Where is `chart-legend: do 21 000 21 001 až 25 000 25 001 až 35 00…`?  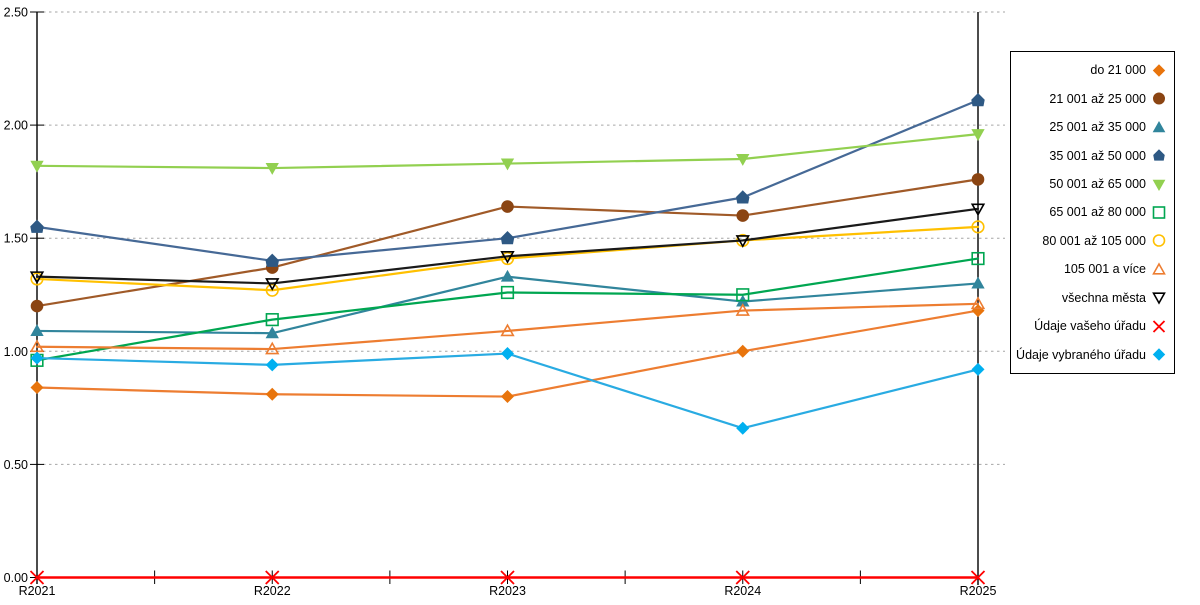
chart-legend: do 21 000 21 001 až 25 000 25 001 až 35 00… is located at coordinates (1092, 212).